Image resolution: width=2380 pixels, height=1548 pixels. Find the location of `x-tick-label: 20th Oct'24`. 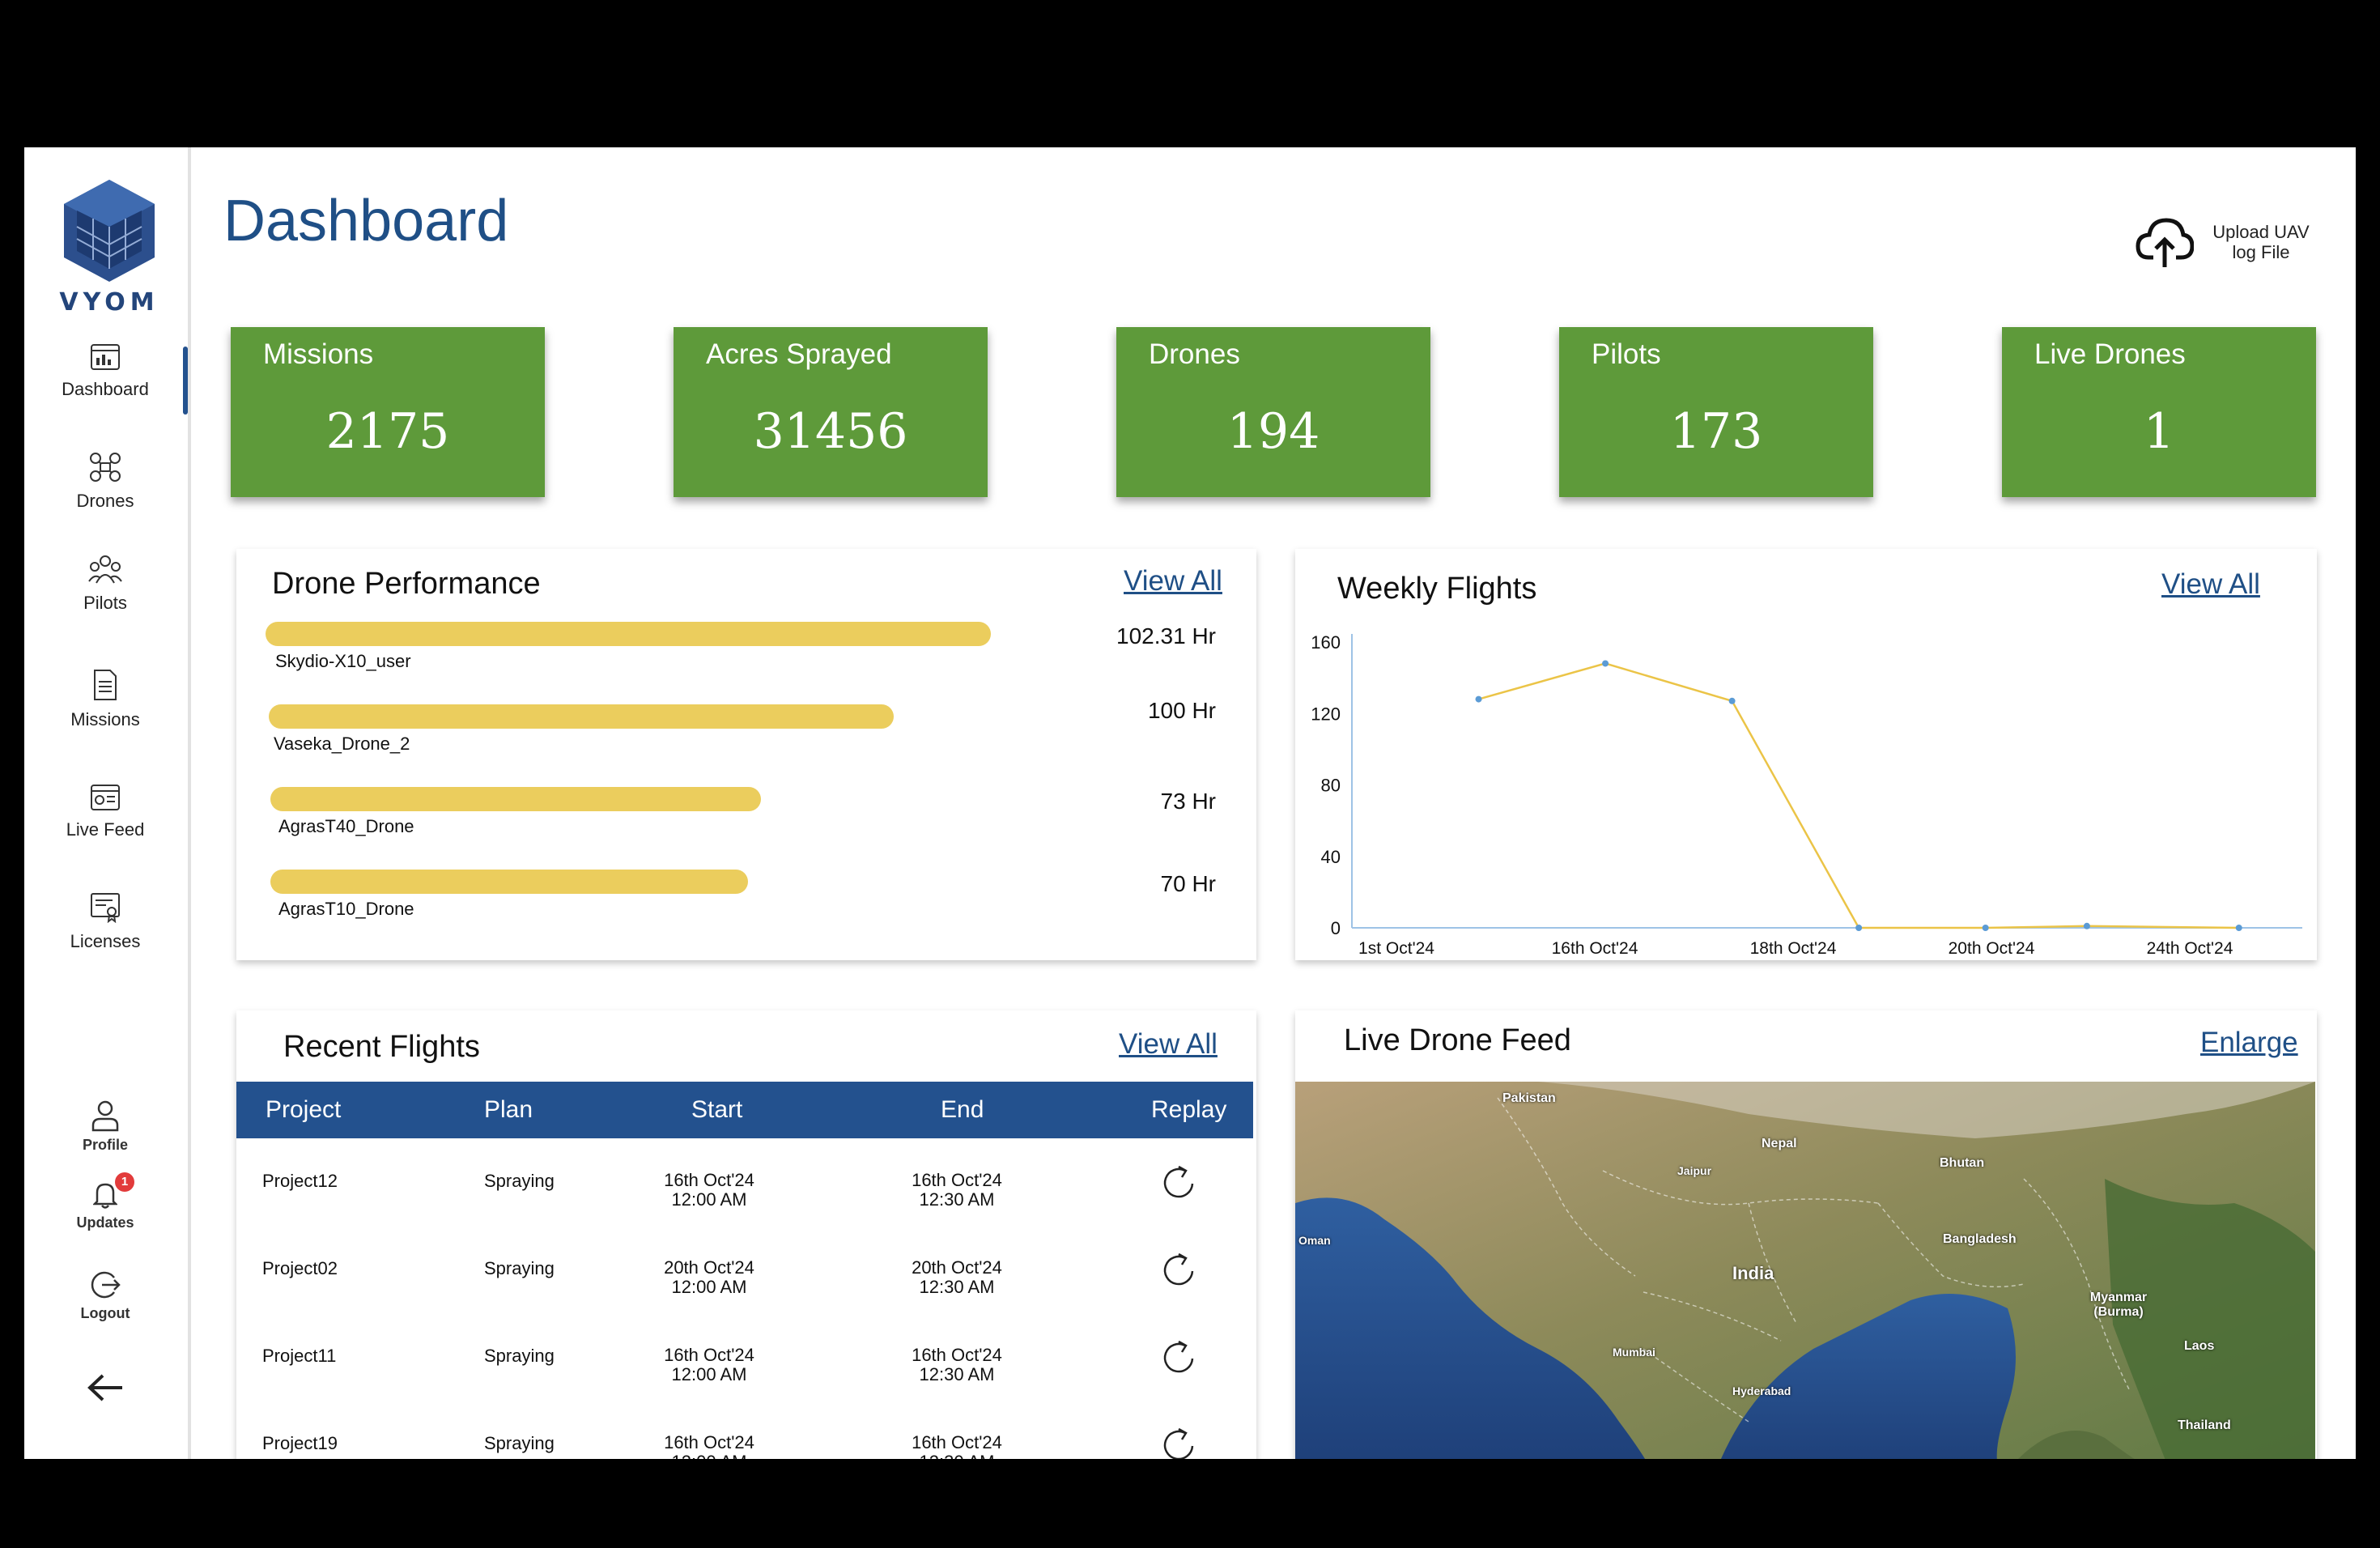

x-tick-label: 20th Oct'24 is located at coordinates (1992, 949).